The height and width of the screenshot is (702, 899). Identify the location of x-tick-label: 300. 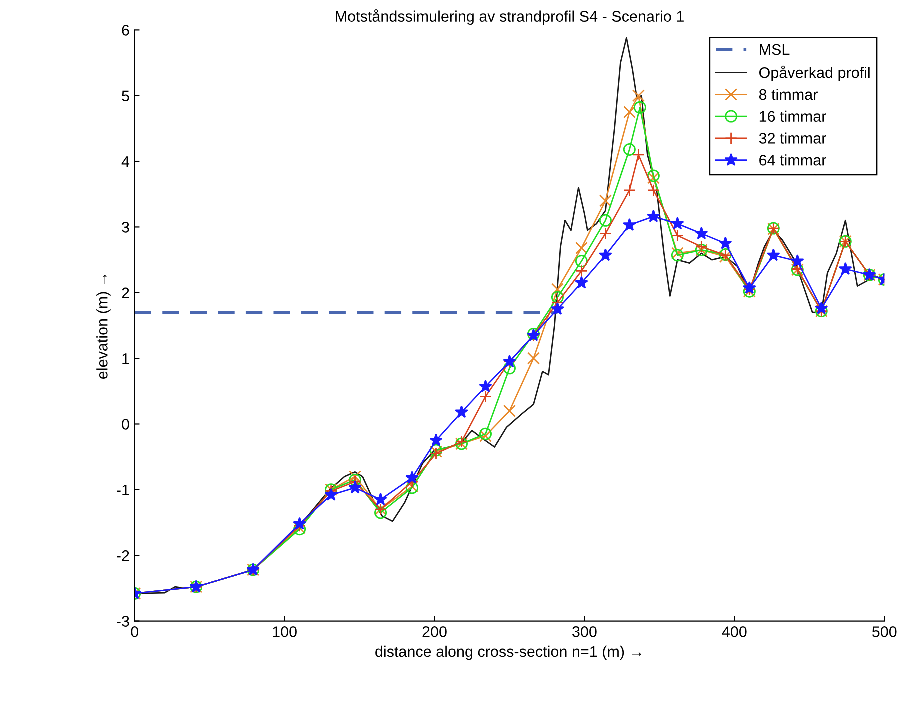
(584, 632).